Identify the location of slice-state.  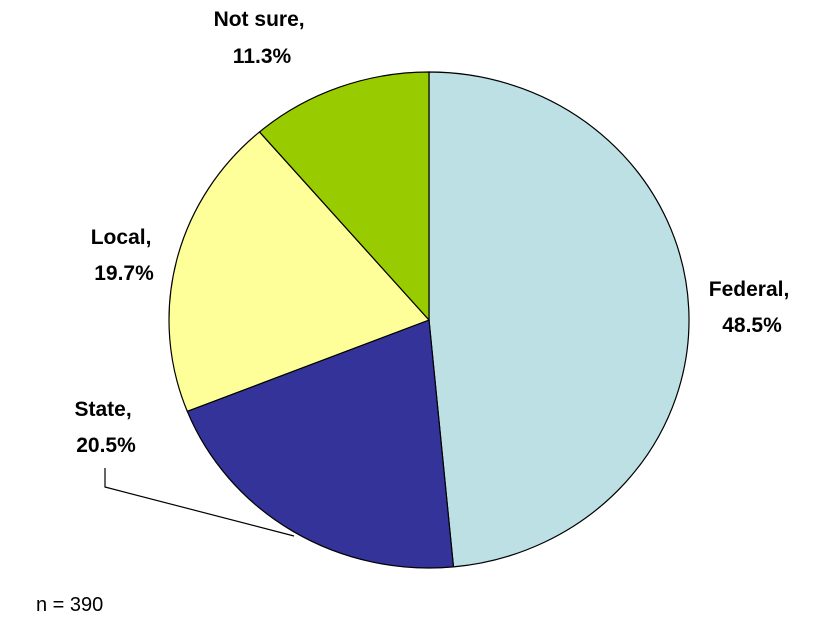
(320, 444).